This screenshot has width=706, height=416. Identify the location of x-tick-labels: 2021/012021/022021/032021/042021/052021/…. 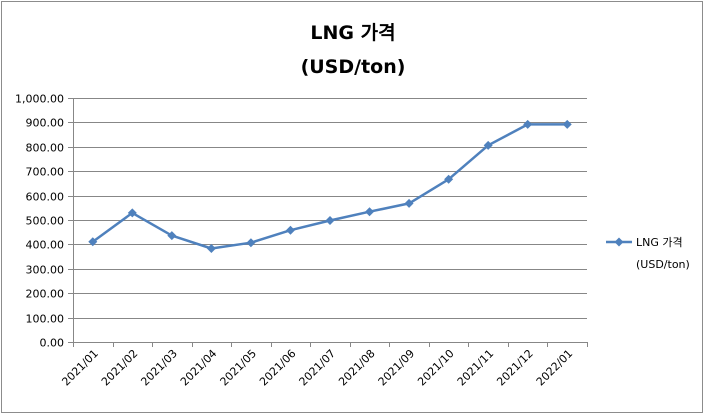
(317, 368).